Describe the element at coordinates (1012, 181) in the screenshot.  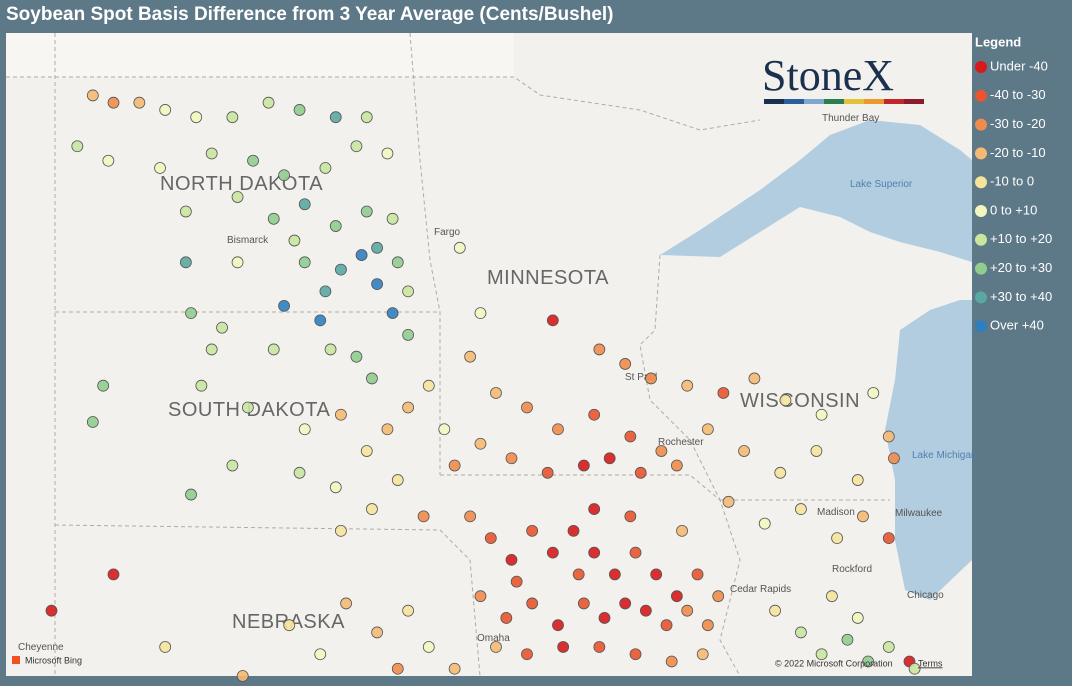
I see `legend-label: -10 to 0` at that location.